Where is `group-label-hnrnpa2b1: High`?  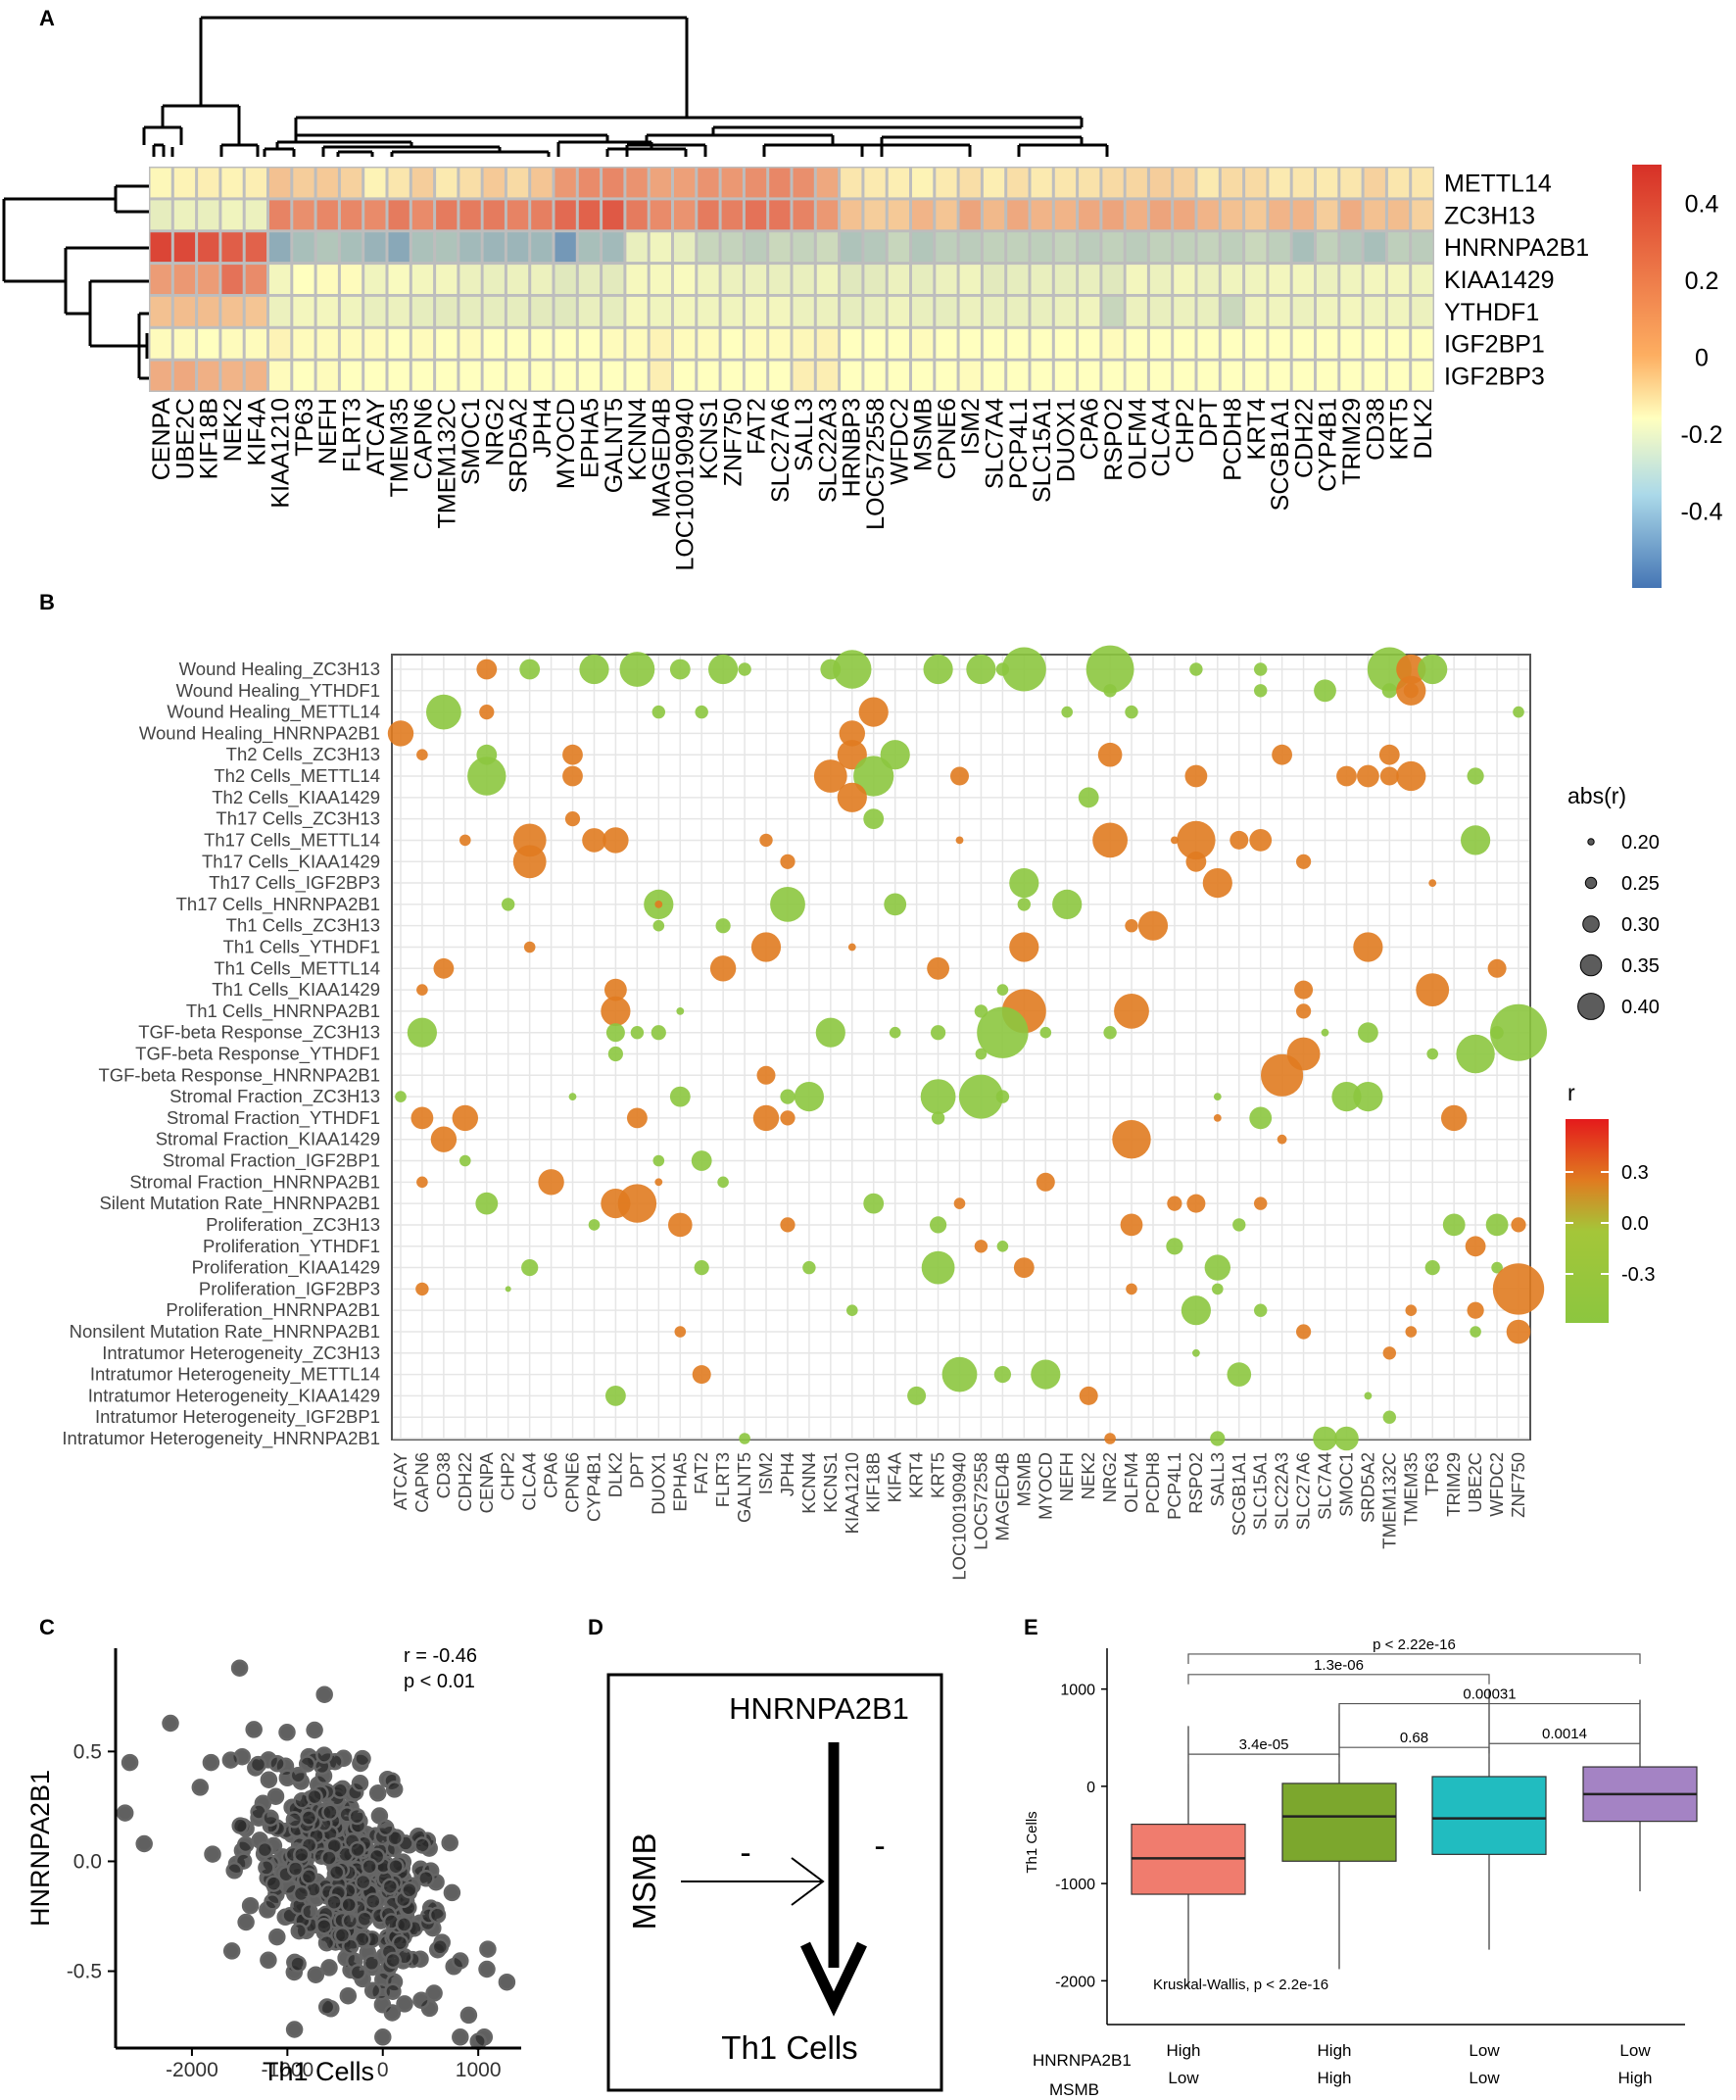 group-label-hnrnpa2b1: High is located at coordinates (1184, 2051).